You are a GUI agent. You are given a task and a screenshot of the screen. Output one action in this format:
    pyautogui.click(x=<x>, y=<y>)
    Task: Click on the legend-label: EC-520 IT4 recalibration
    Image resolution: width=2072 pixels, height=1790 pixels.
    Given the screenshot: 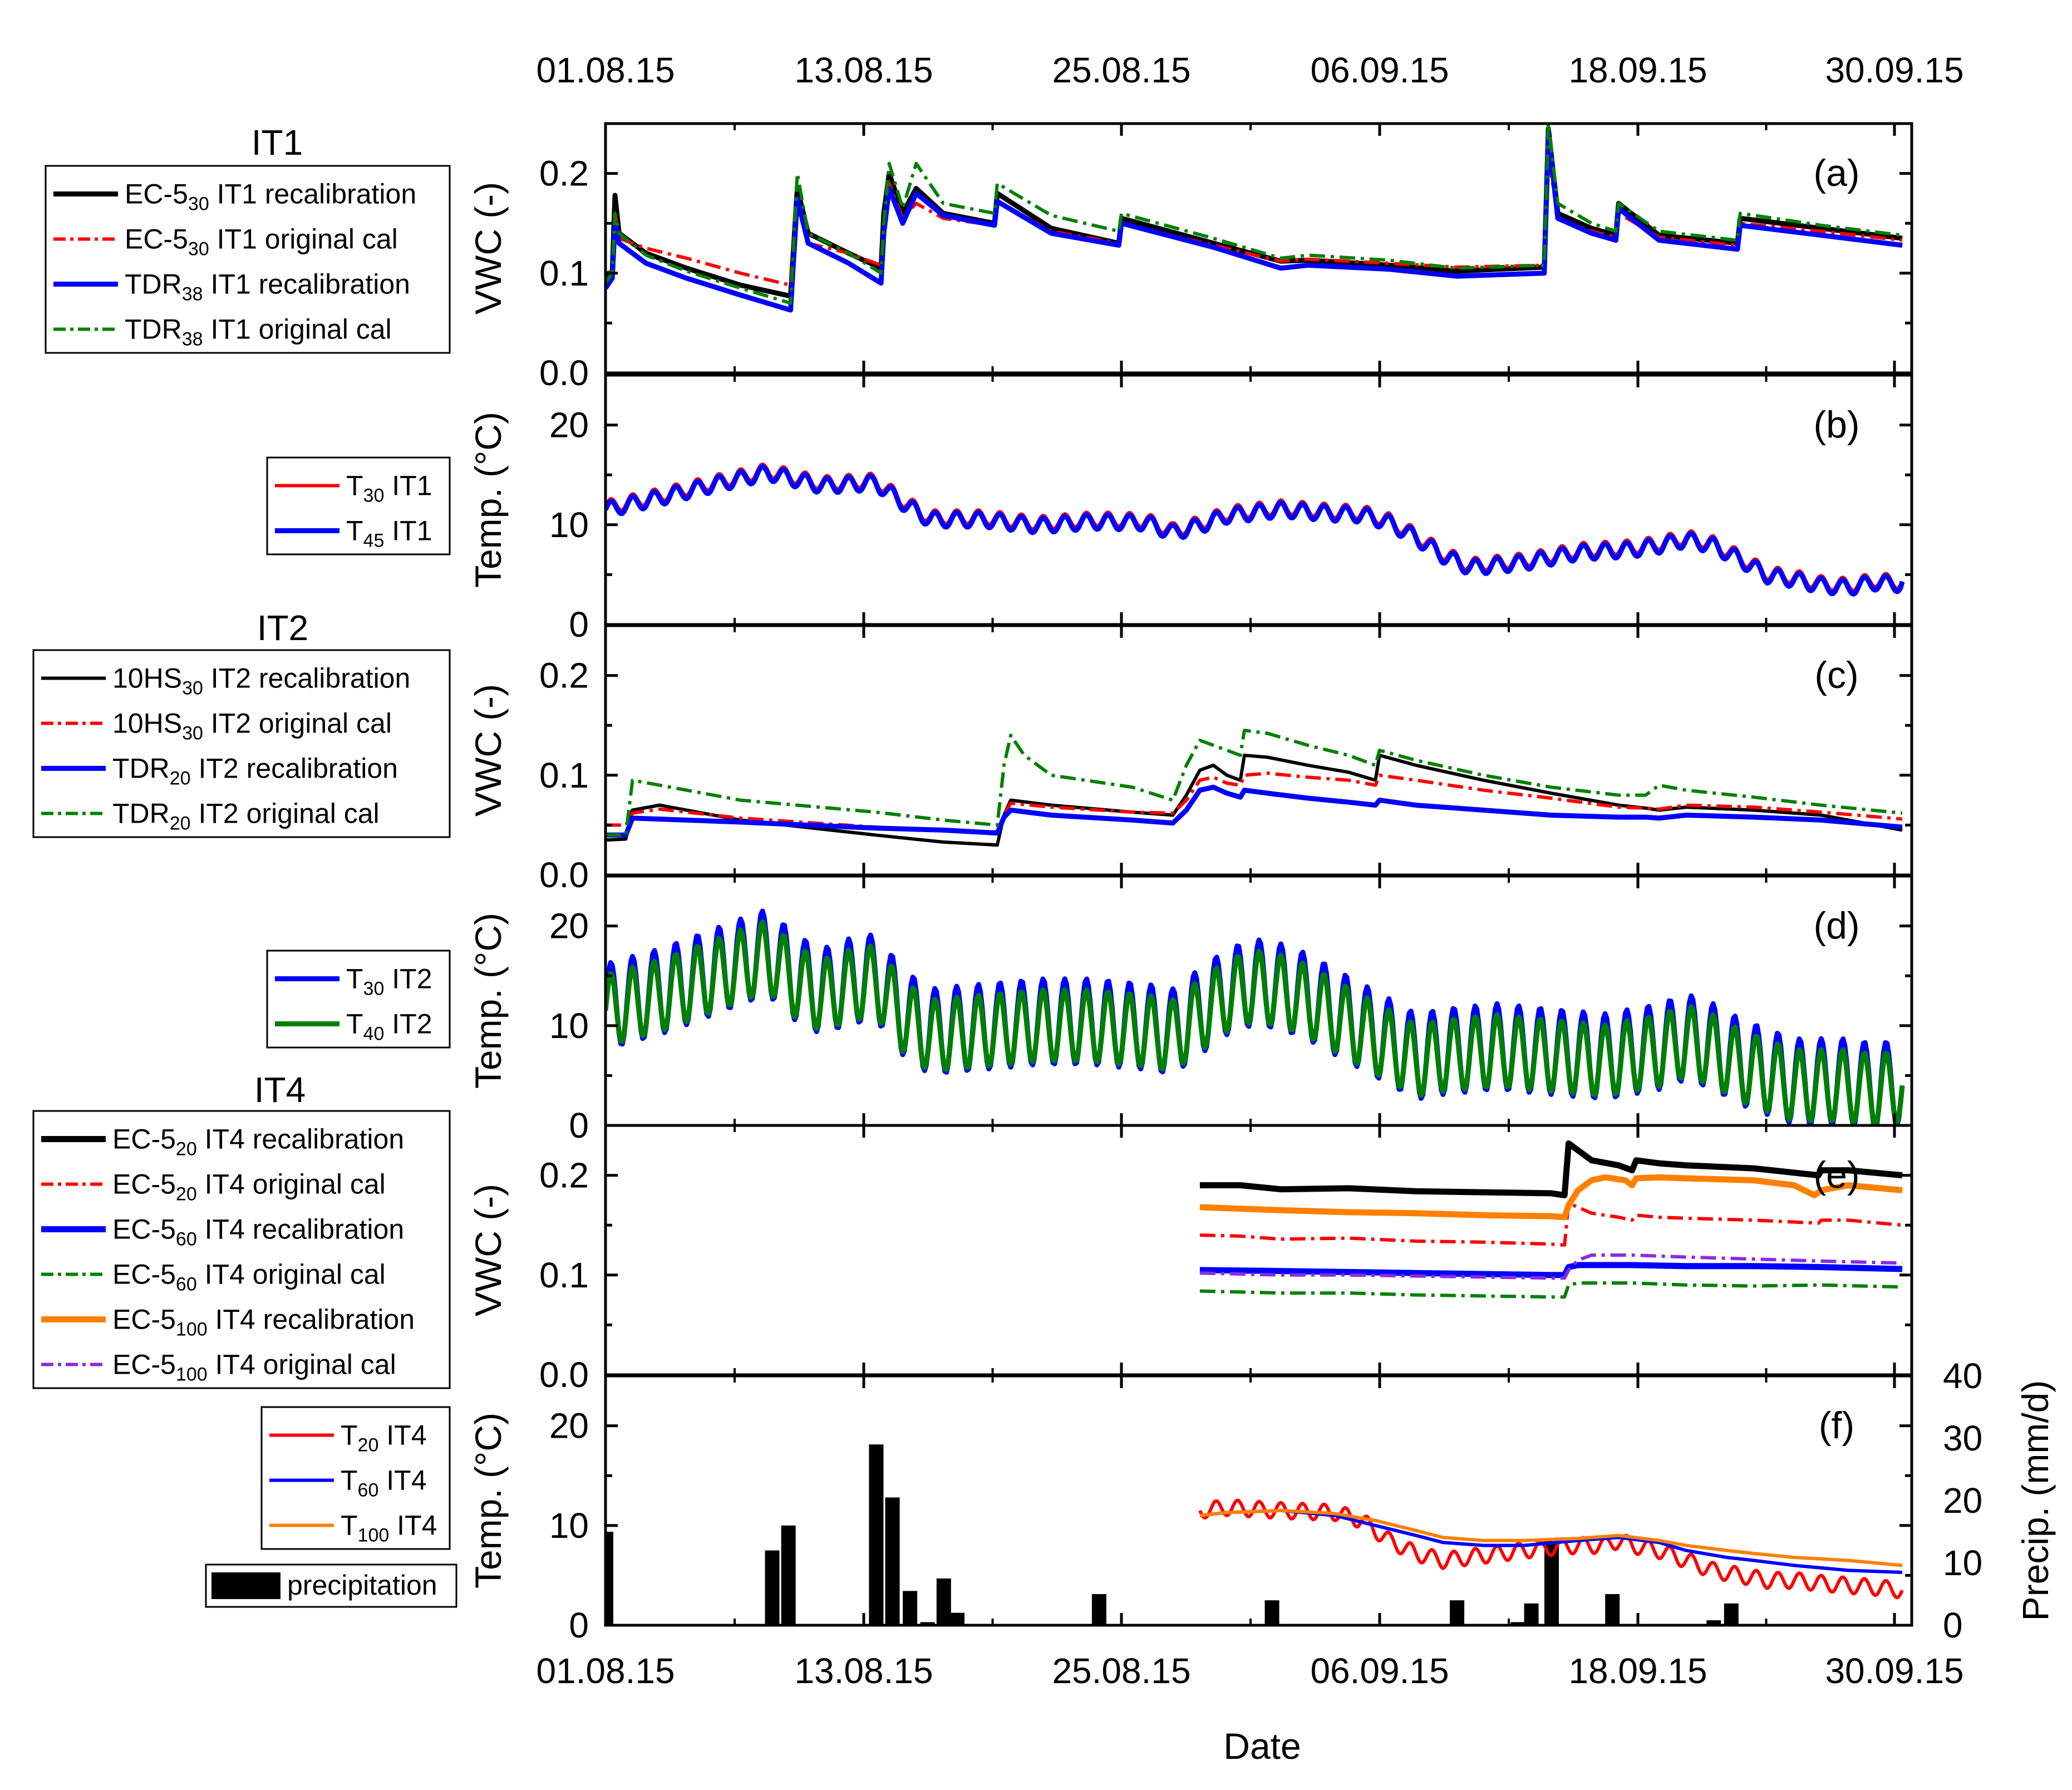 What is the action you would take?
    pyautogui.click(x=258, y=1142)
    